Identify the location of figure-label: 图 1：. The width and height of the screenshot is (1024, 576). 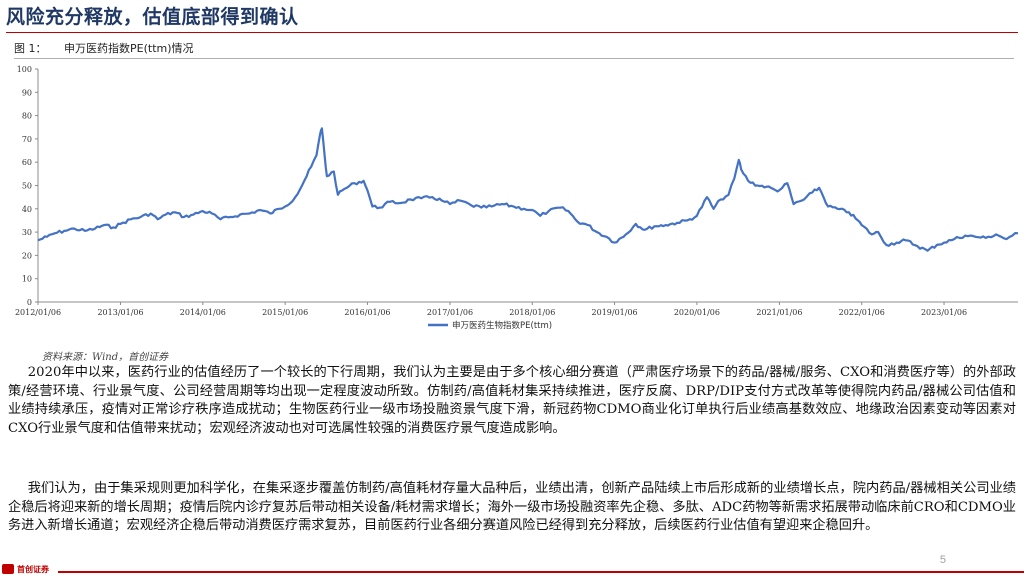
(30, 48).